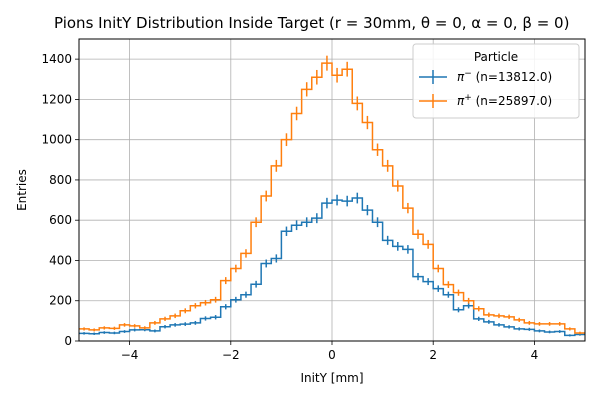  What do you see at coordinates (231, 355) in the screenshot?
I see `x-tick-label: −2` at bounding box center [231, 355].